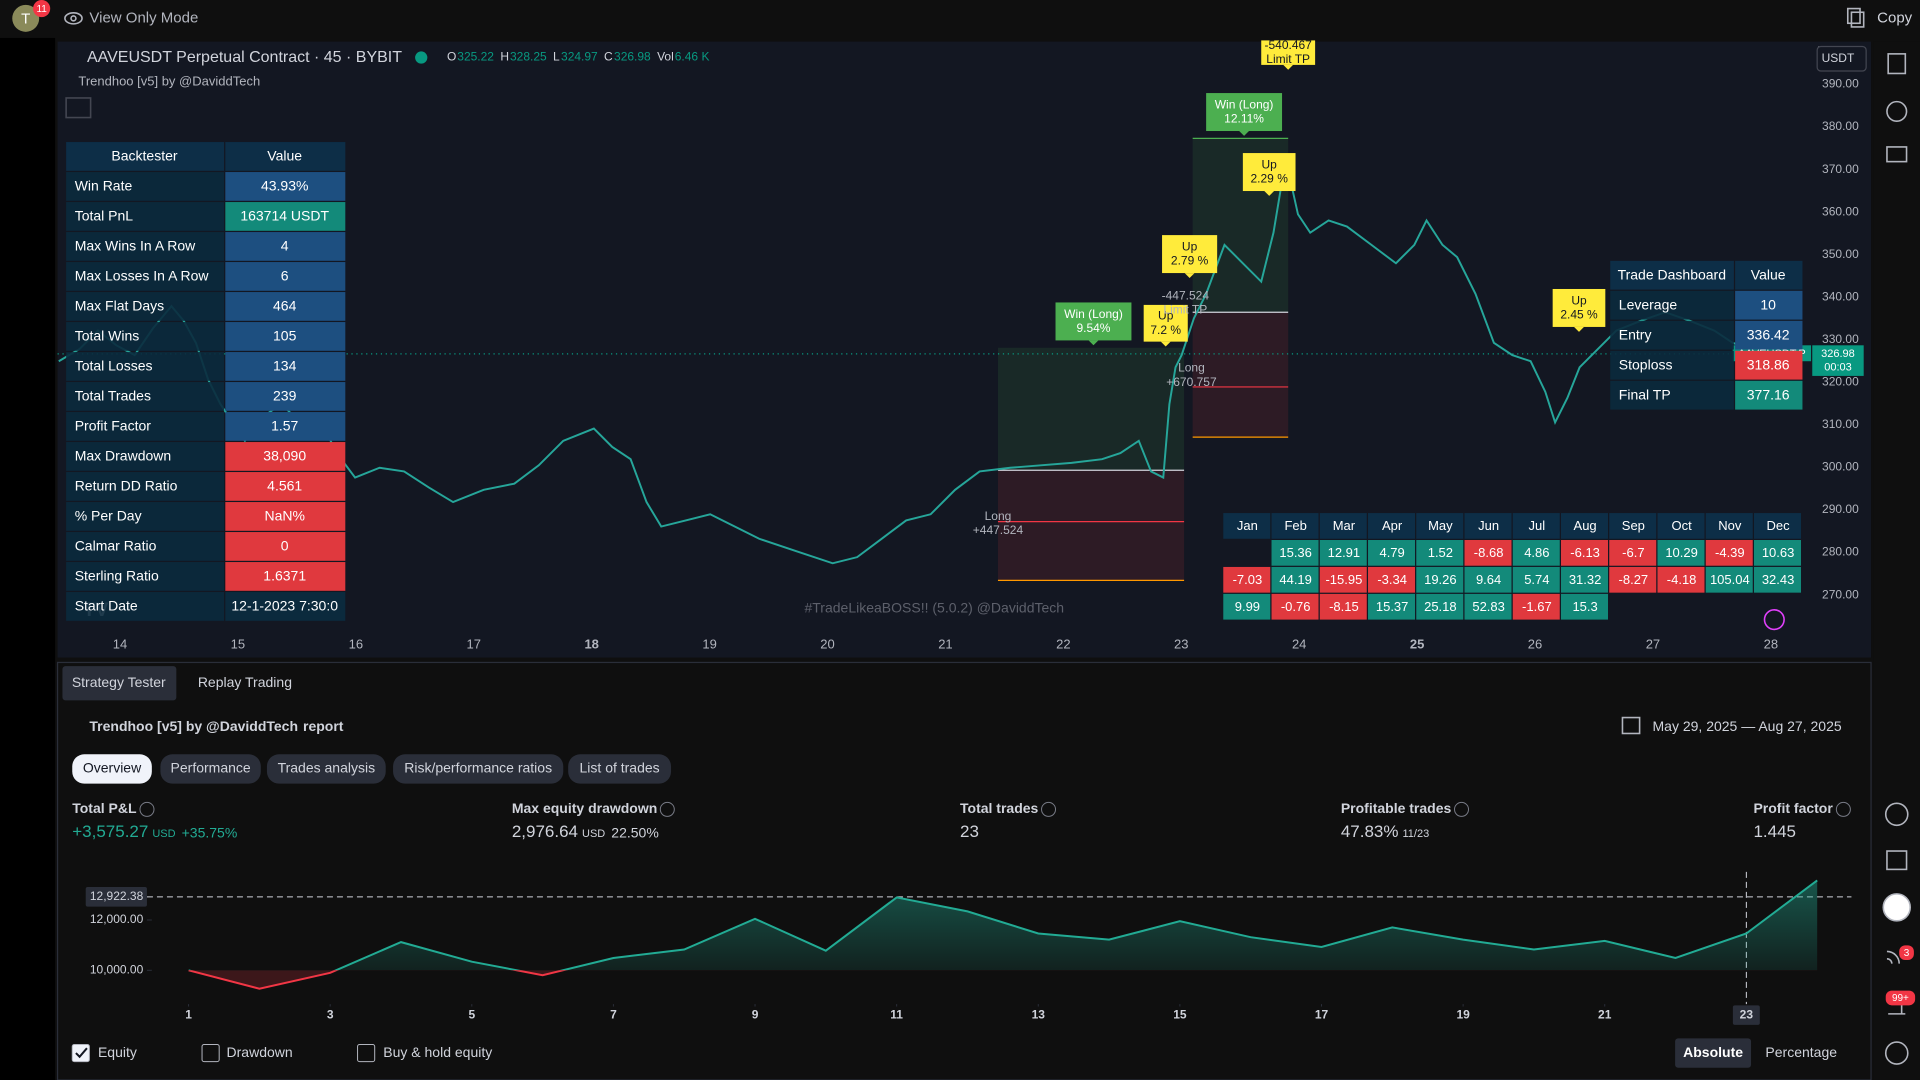  Describe the element at coordinates (117, 969) in the screenshot. I see `y-tick-label: 10,000.00` at that location.